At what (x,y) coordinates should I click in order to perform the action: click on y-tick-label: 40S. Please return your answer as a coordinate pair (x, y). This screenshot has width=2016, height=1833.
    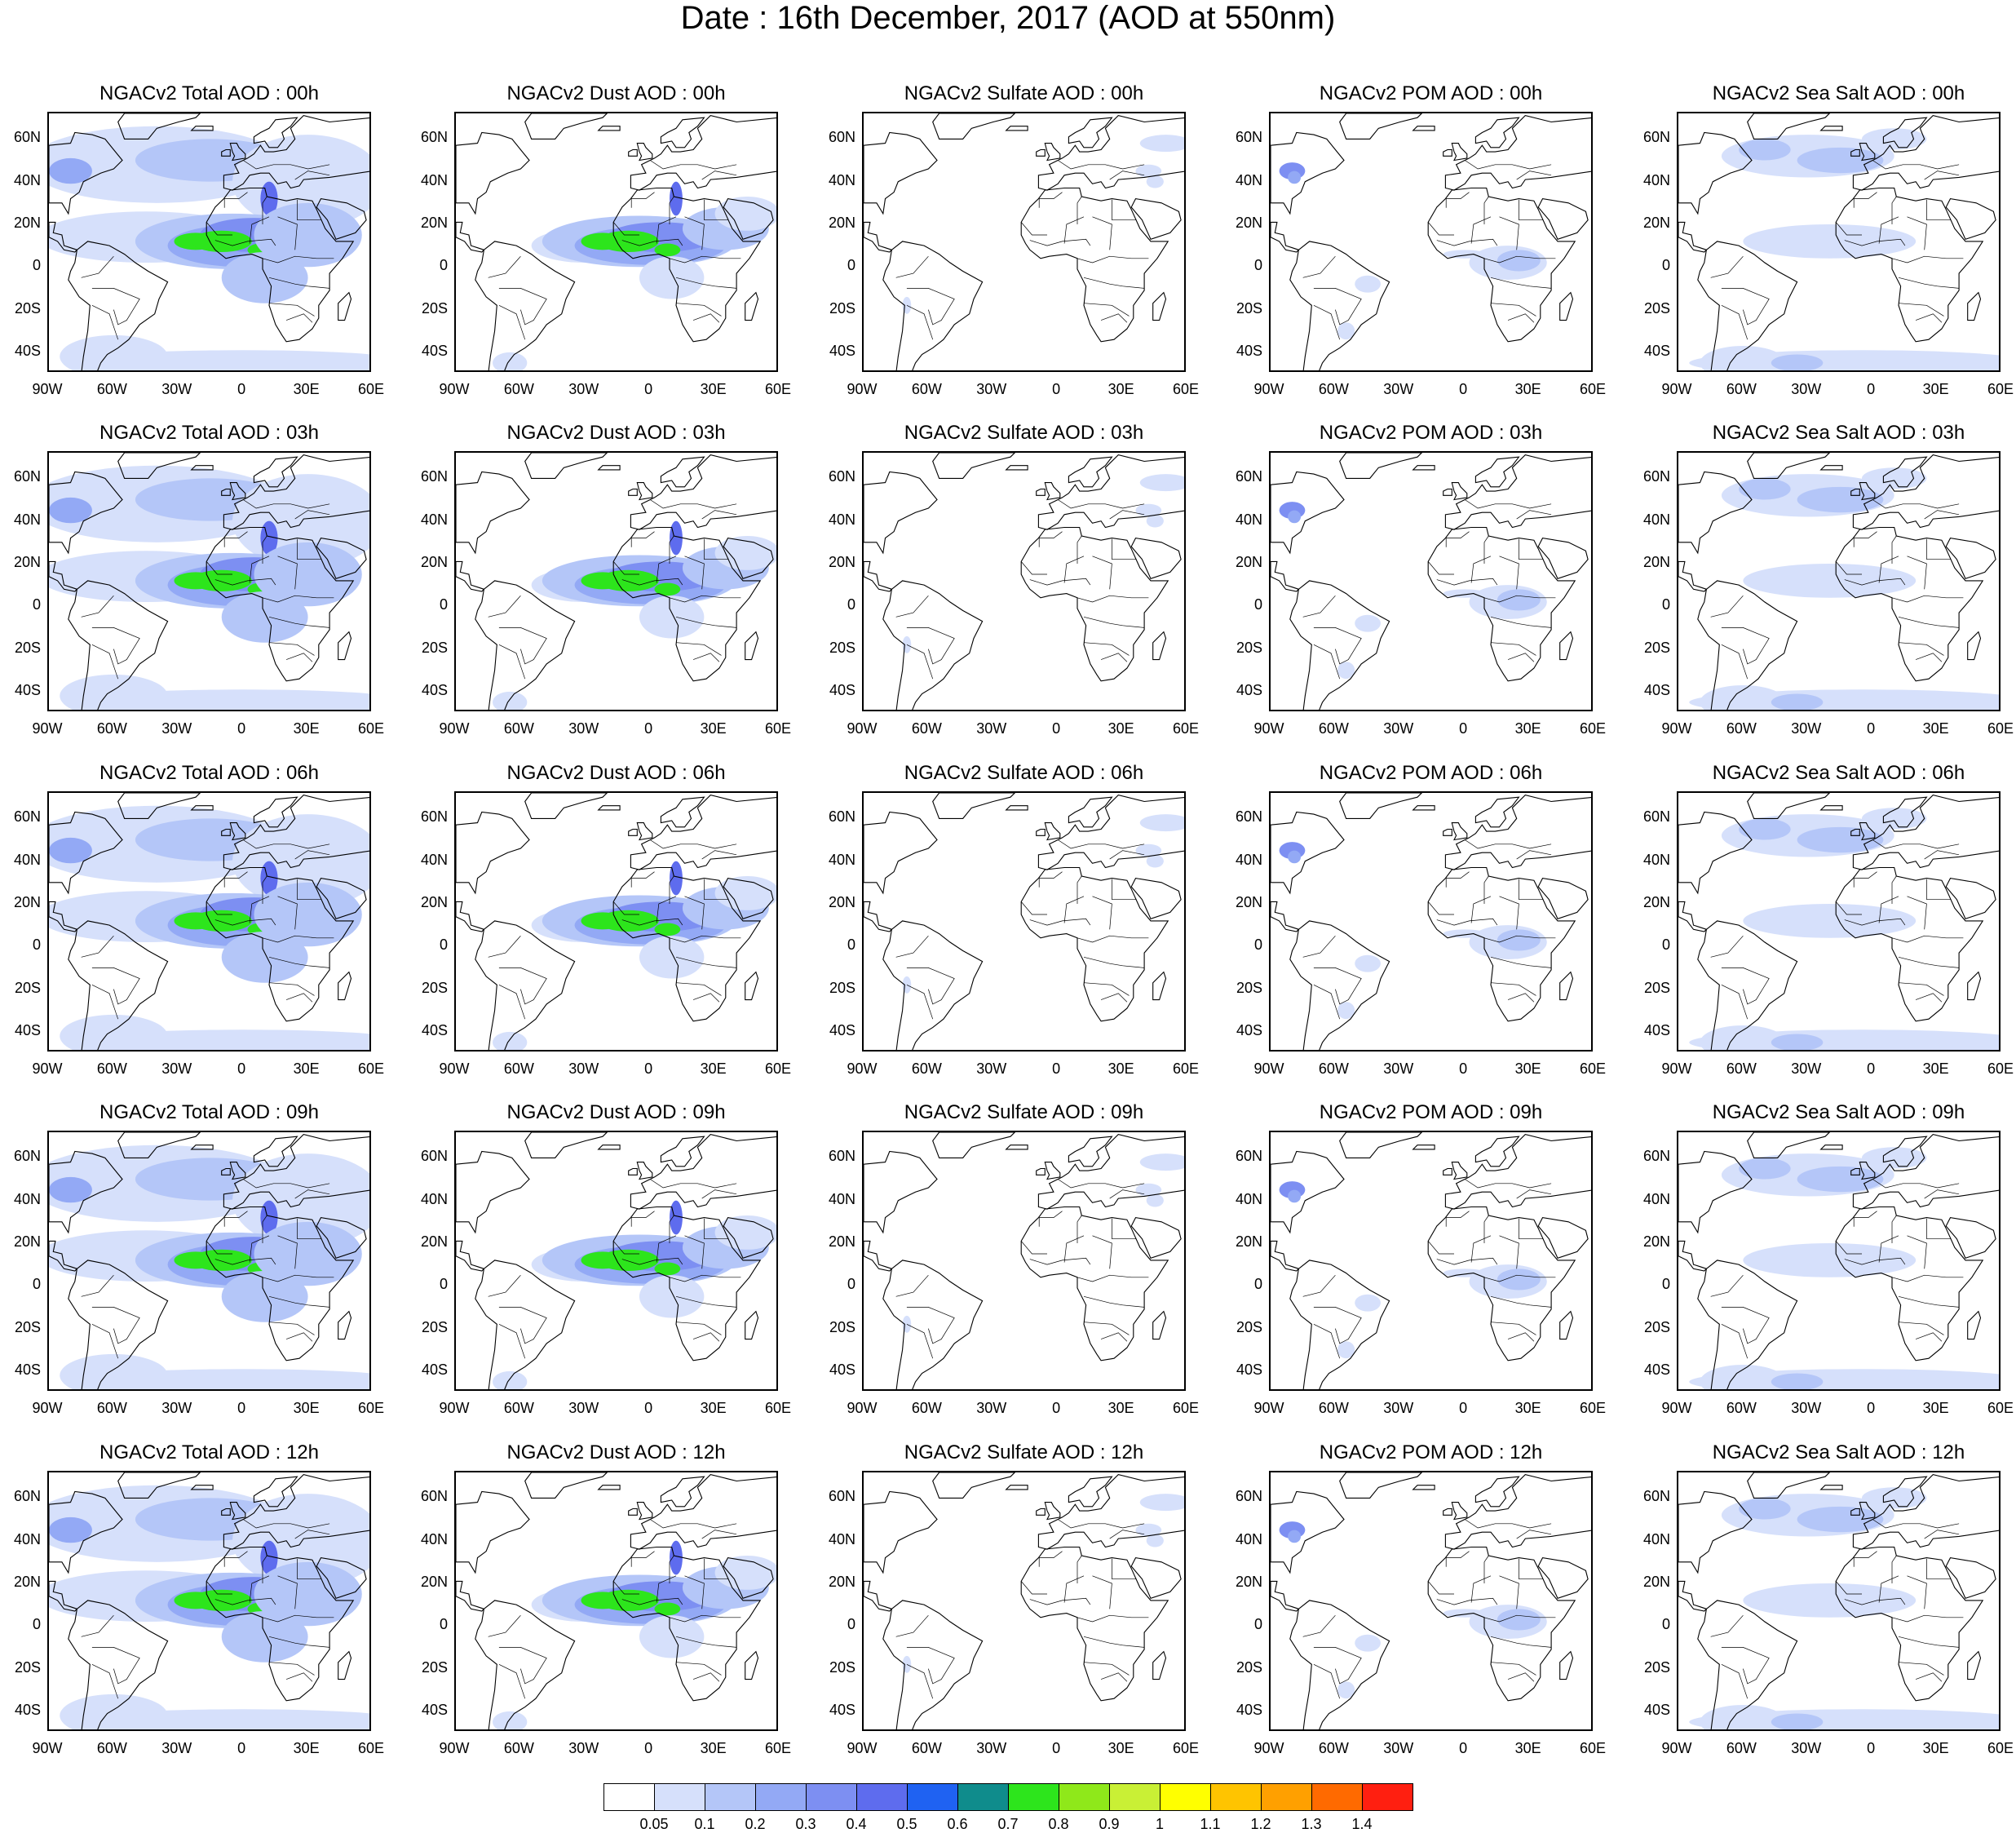
    Looking at the image, I should click on (1656, 1369).